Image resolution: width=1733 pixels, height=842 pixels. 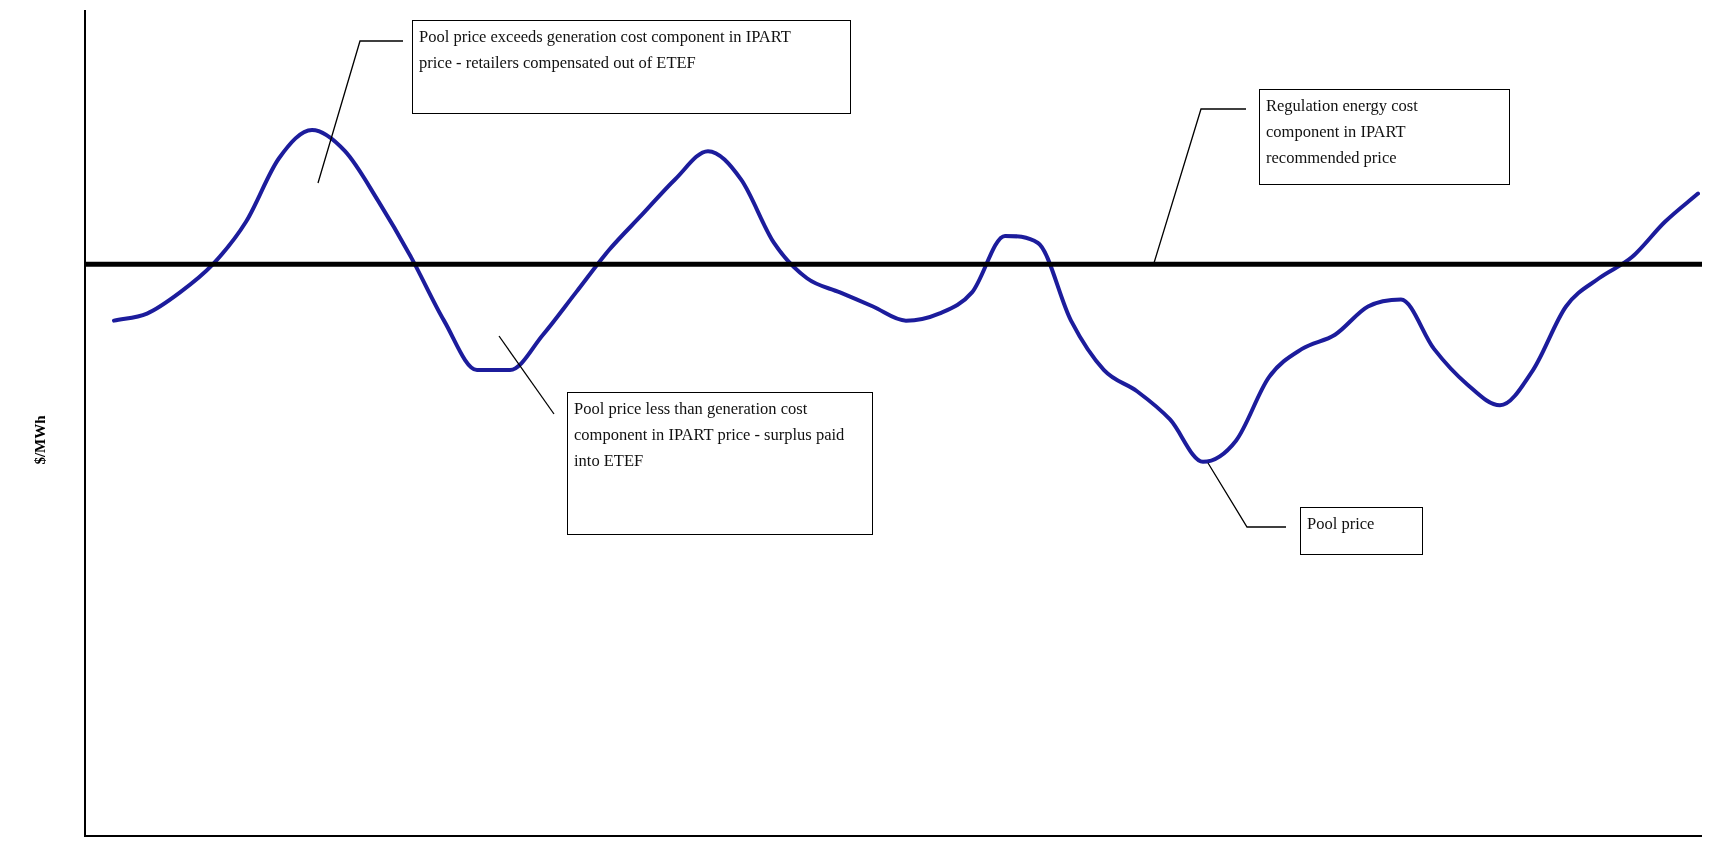 I want to click on ref-line-label: Regulation energy cost component in IPART recommended price, so click(x=1384, y=137).